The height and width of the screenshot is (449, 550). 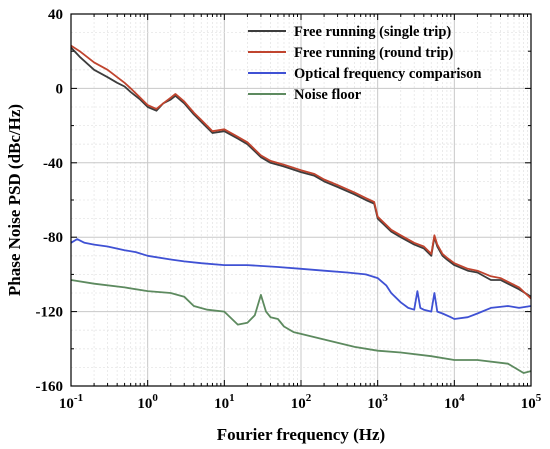 I want to click on x-tick-label: 10⁰, so click(x=147, y=402).